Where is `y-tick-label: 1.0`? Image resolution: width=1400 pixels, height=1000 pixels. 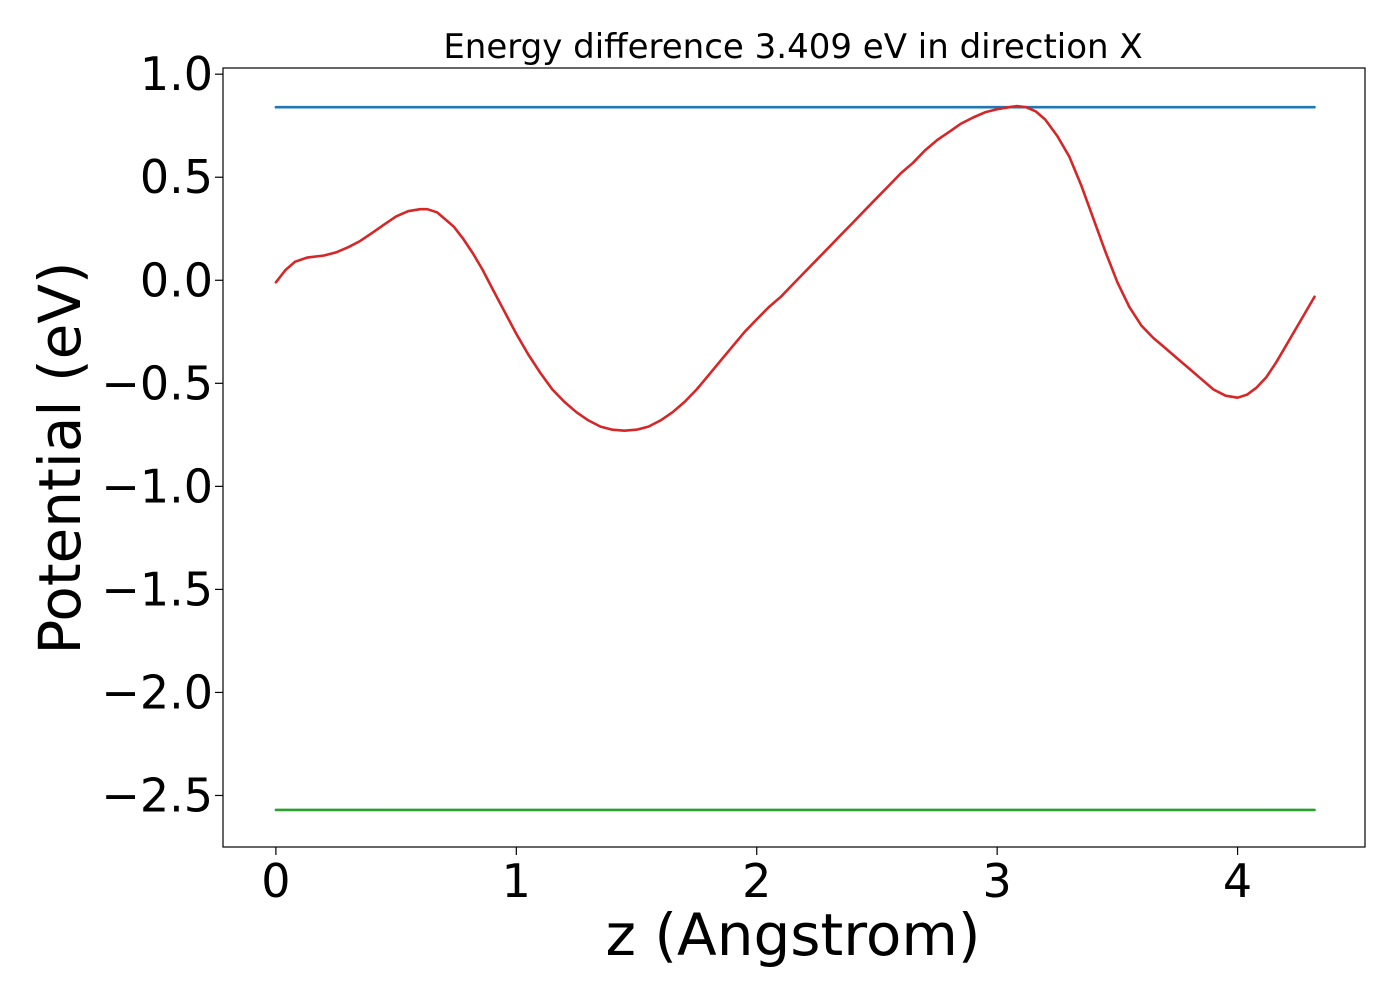
y-tick-label: 1.0 is located at coordinates (176, 74).